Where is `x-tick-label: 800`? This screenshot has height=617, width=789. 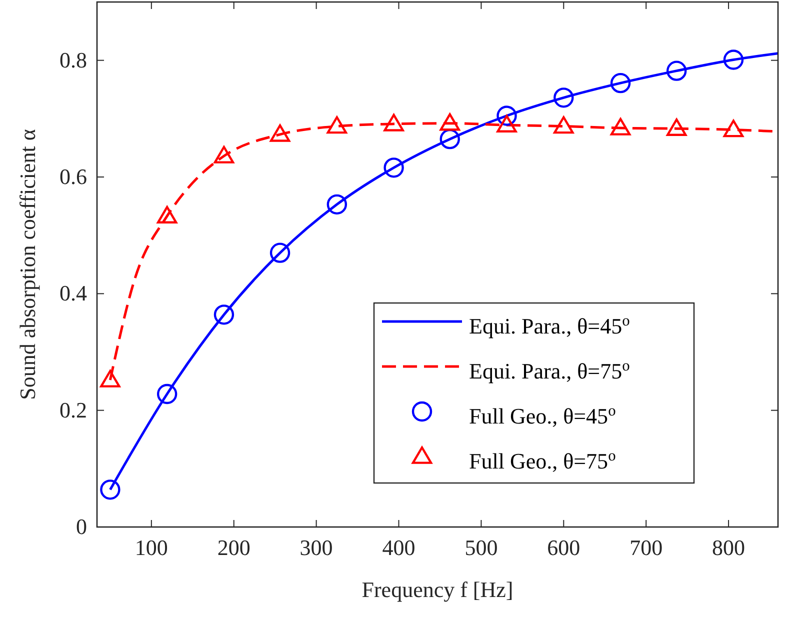 x-tick-label: 800 is located at coordinates (729, 547).